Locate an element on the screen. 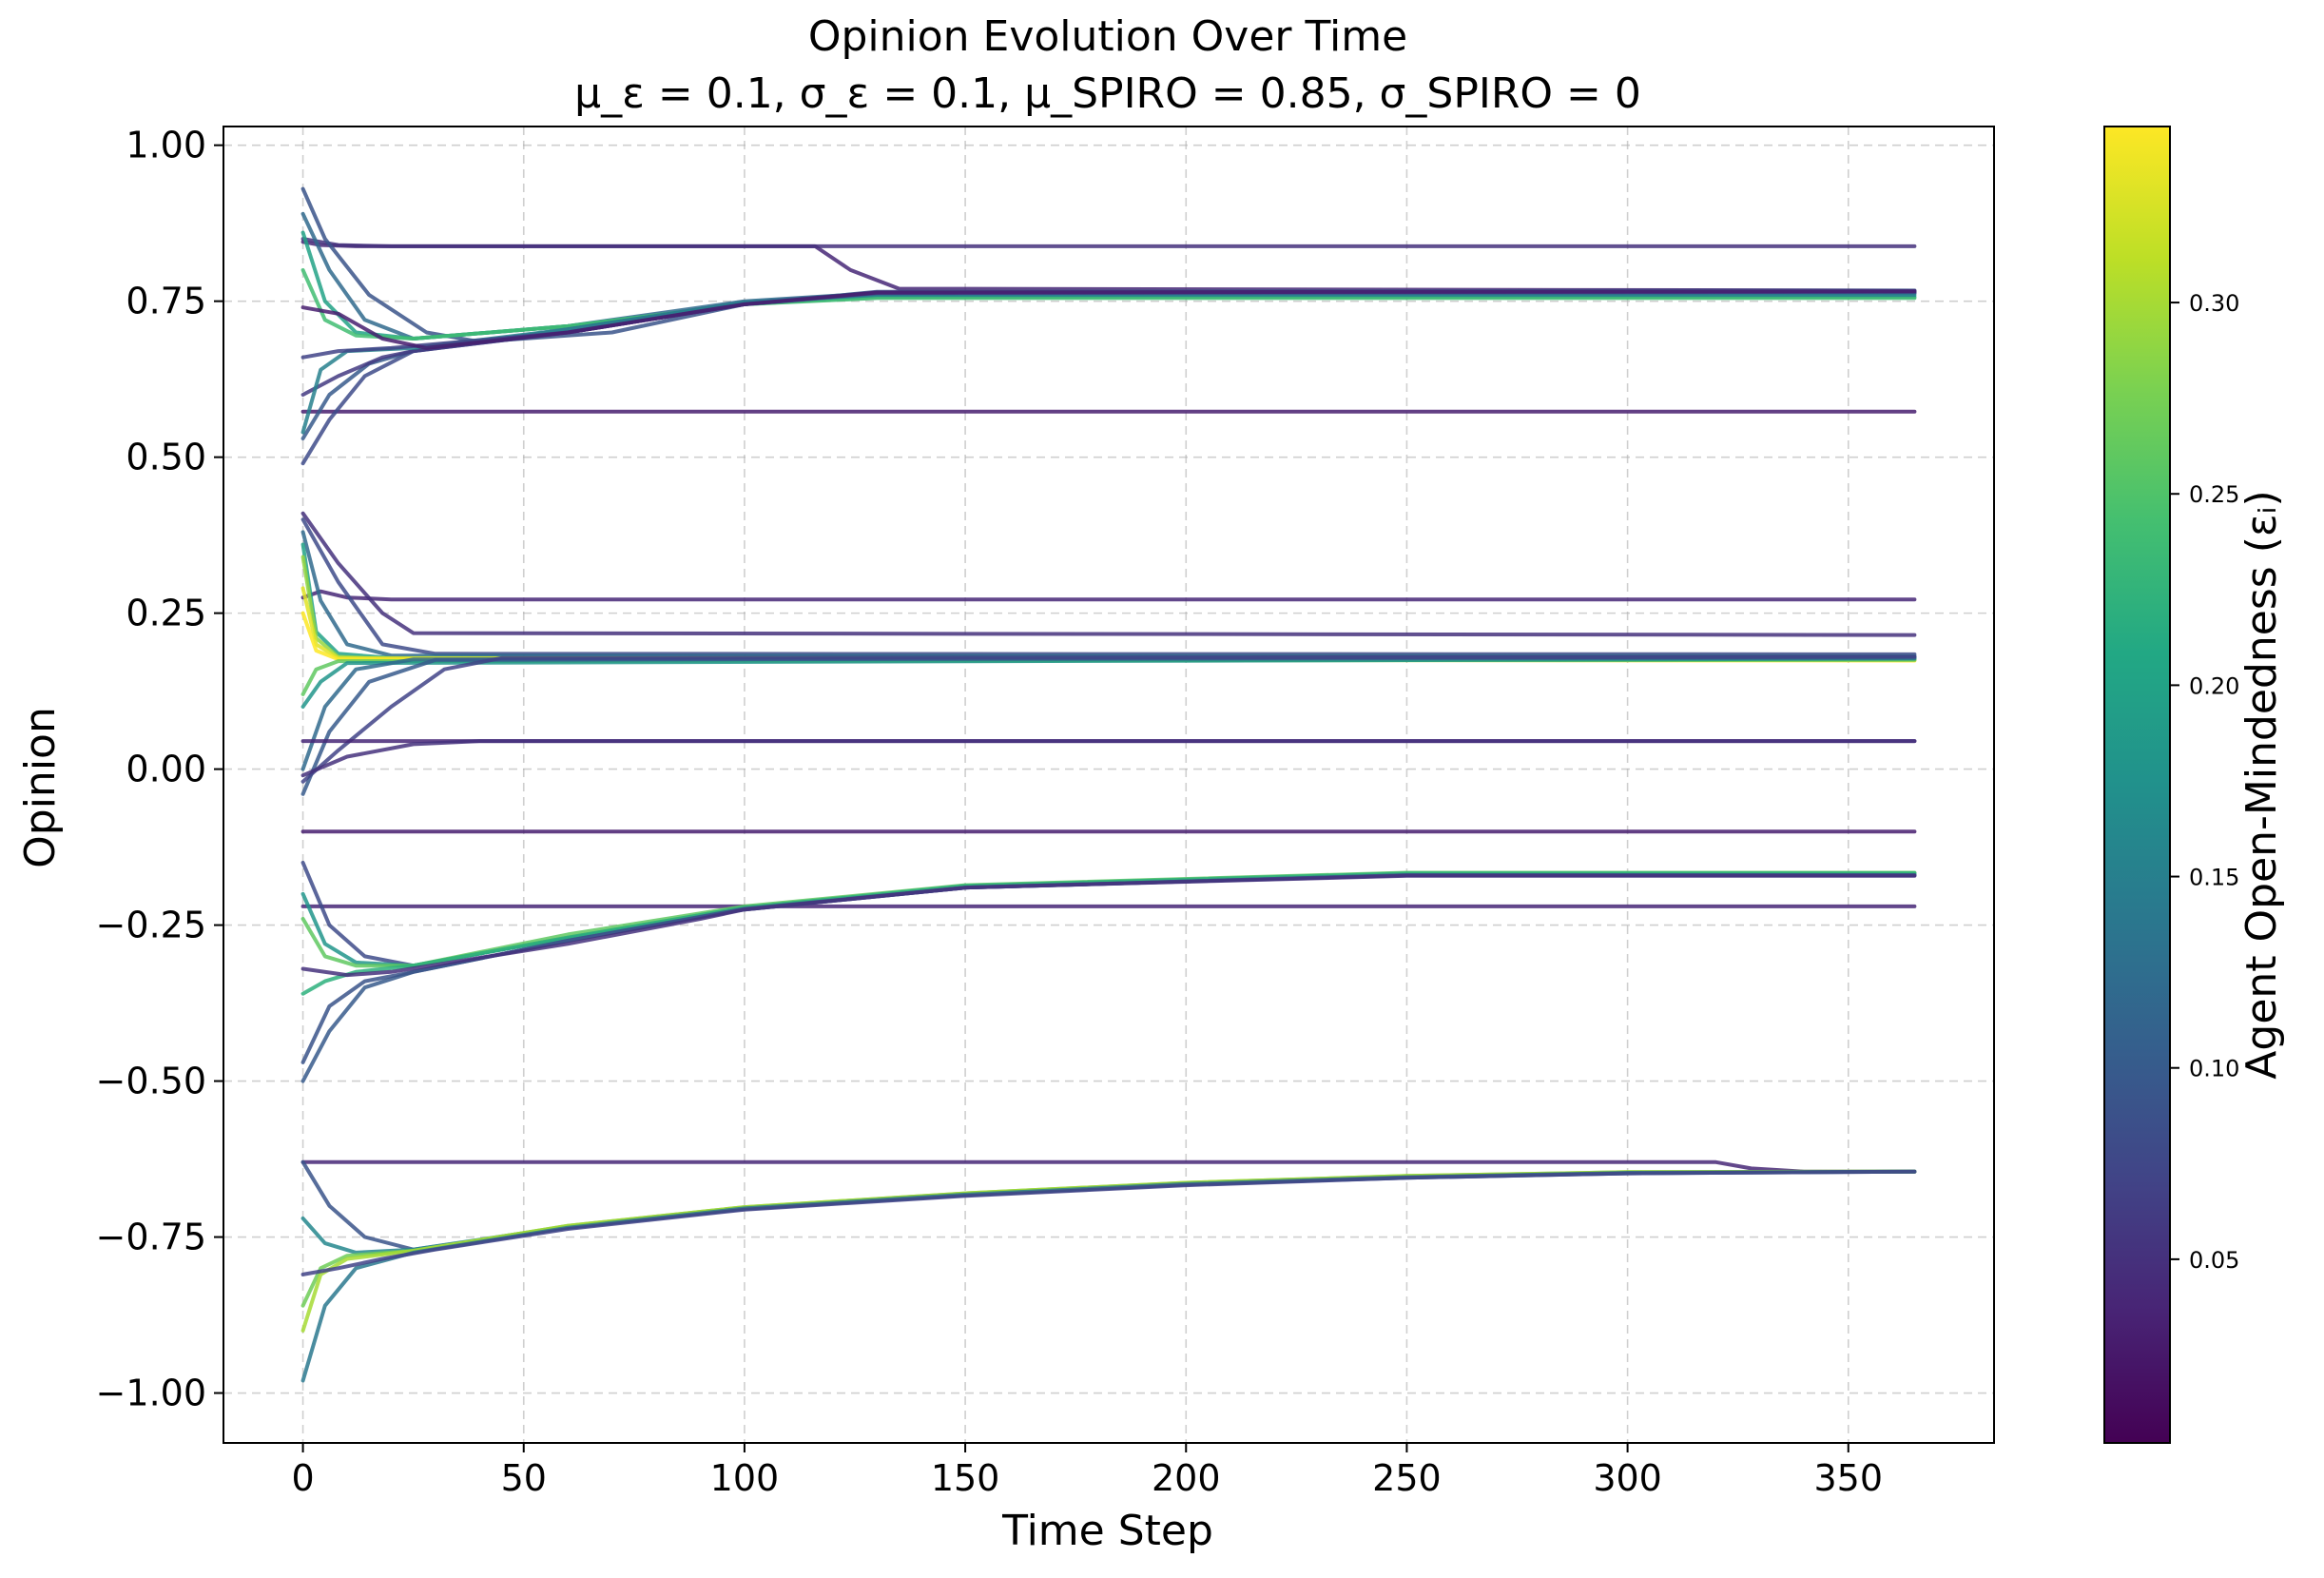  y-tick-label: −1.00 is located at coordinates (151, 1393).